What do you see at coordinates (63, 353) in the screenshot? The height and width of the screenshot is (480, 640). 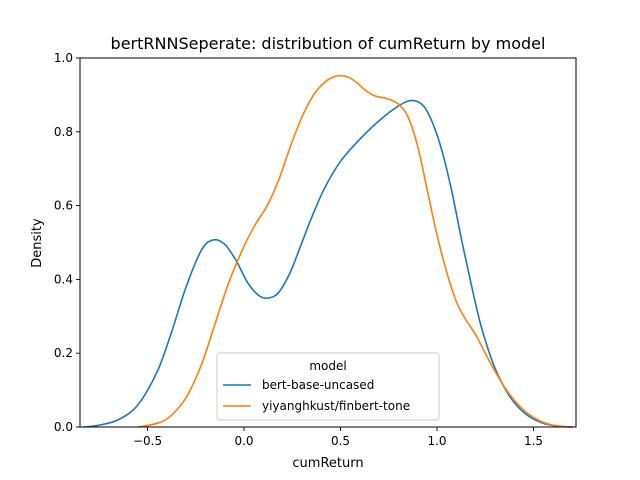 I see `y-tick-label: 0.2` at bounding box center [63, 353].